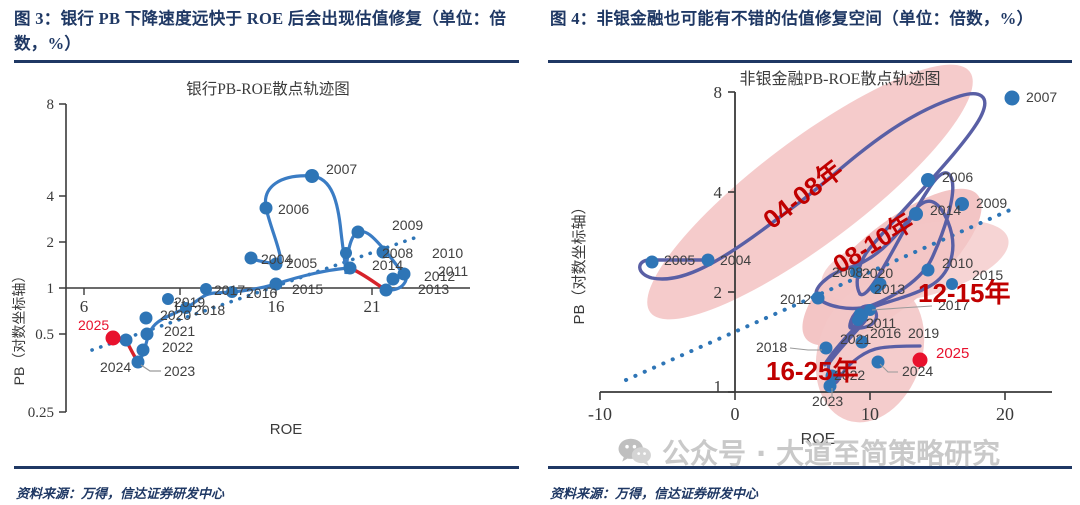 The height and width of the screenshot is (505, 1080). What do you see at coordinates (312, 176) in the screenshot?
I see `bank-point-2007` at bounding box center [312, 176].